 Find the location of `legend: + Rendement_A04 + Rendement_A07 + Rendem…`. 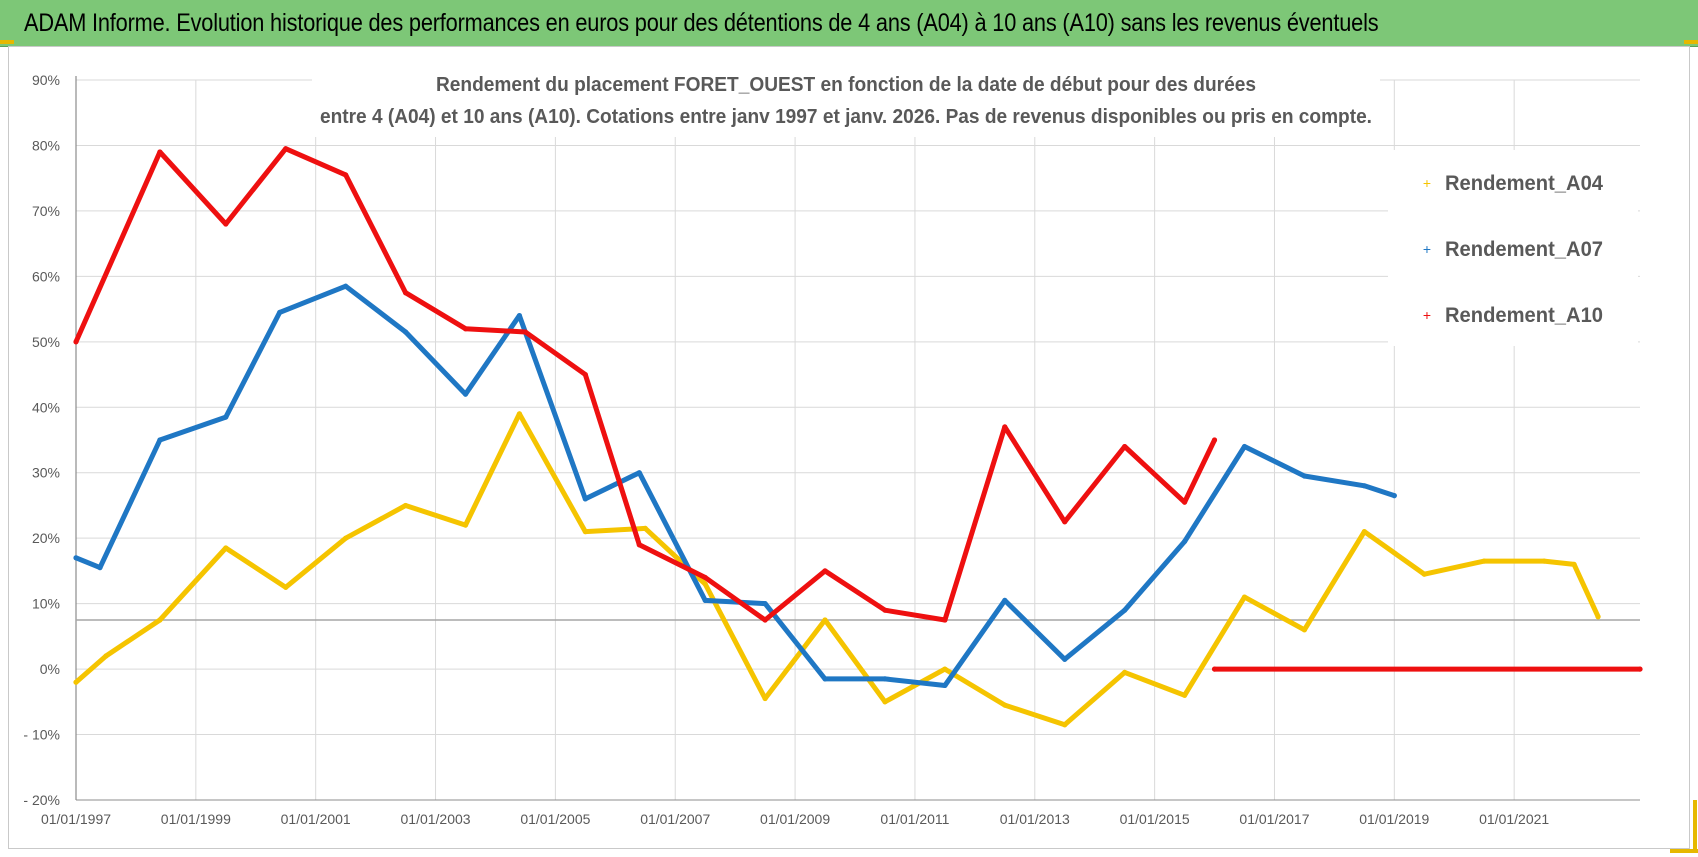

legend: + Rendement_A04 + Rendement_A07 + Rendem… is located at coordinates (1513, 248).